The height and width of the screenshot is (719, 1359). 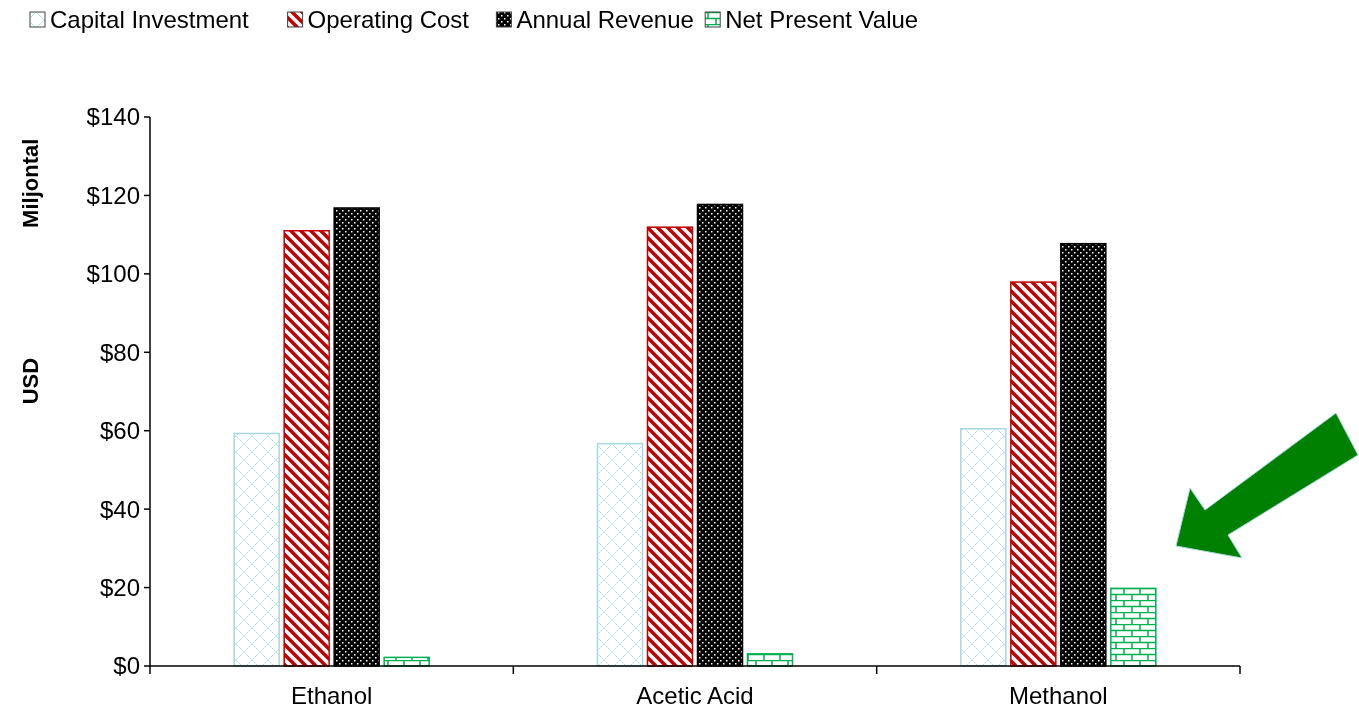 I want to click on y-tick-label: $80, so click(x=119, y=352).